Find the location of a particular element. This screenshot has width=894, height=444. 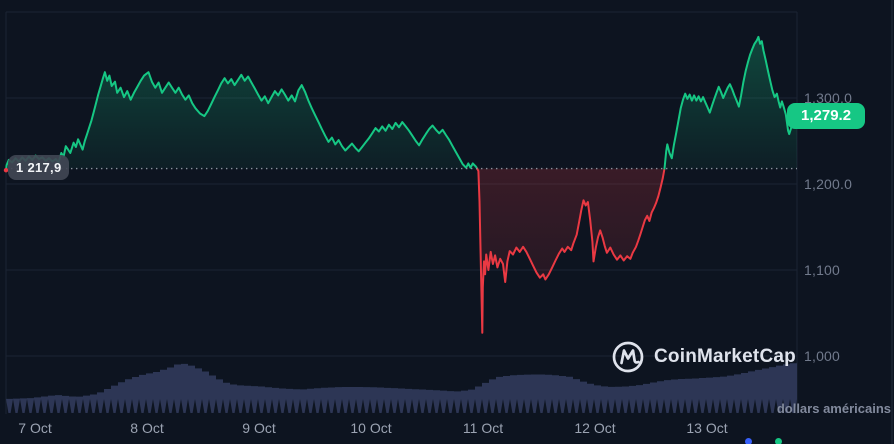

legend-dot-green is located at coordinates (778, 441).